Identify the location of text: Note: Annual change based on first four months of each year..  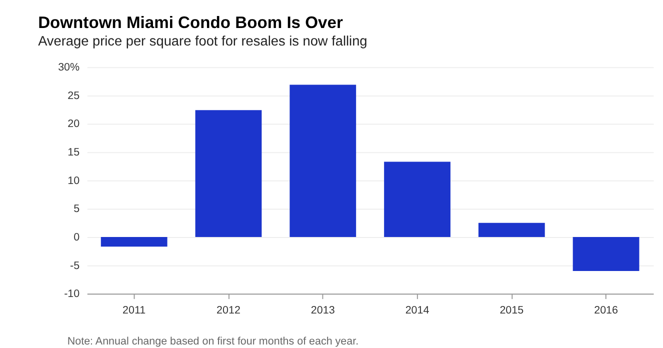
(213, 341).